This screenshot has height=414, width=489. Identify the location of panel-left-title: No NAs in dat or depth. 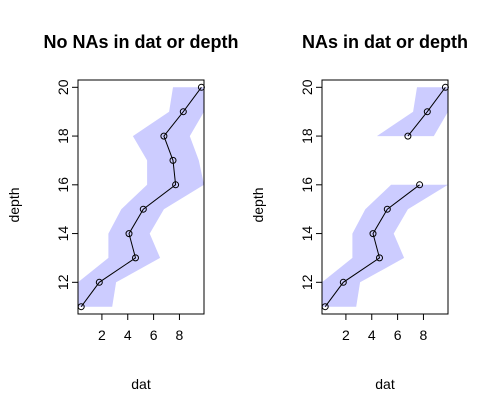
(141, 42).